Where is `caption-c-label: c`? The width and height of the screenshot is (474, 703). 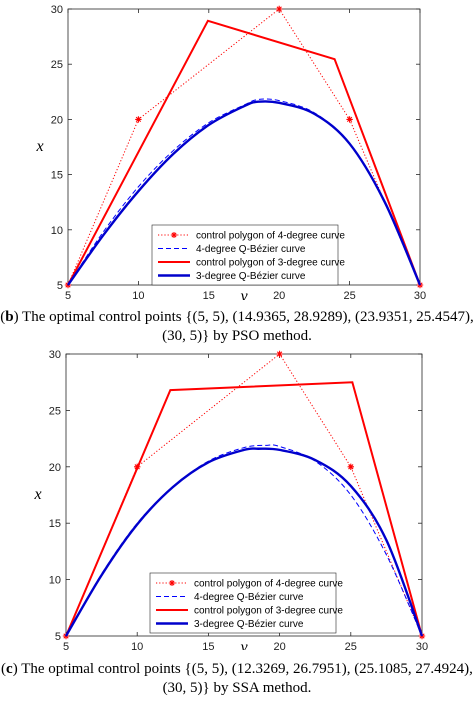 caption-c-label: c is located at coordinates (9, 669).